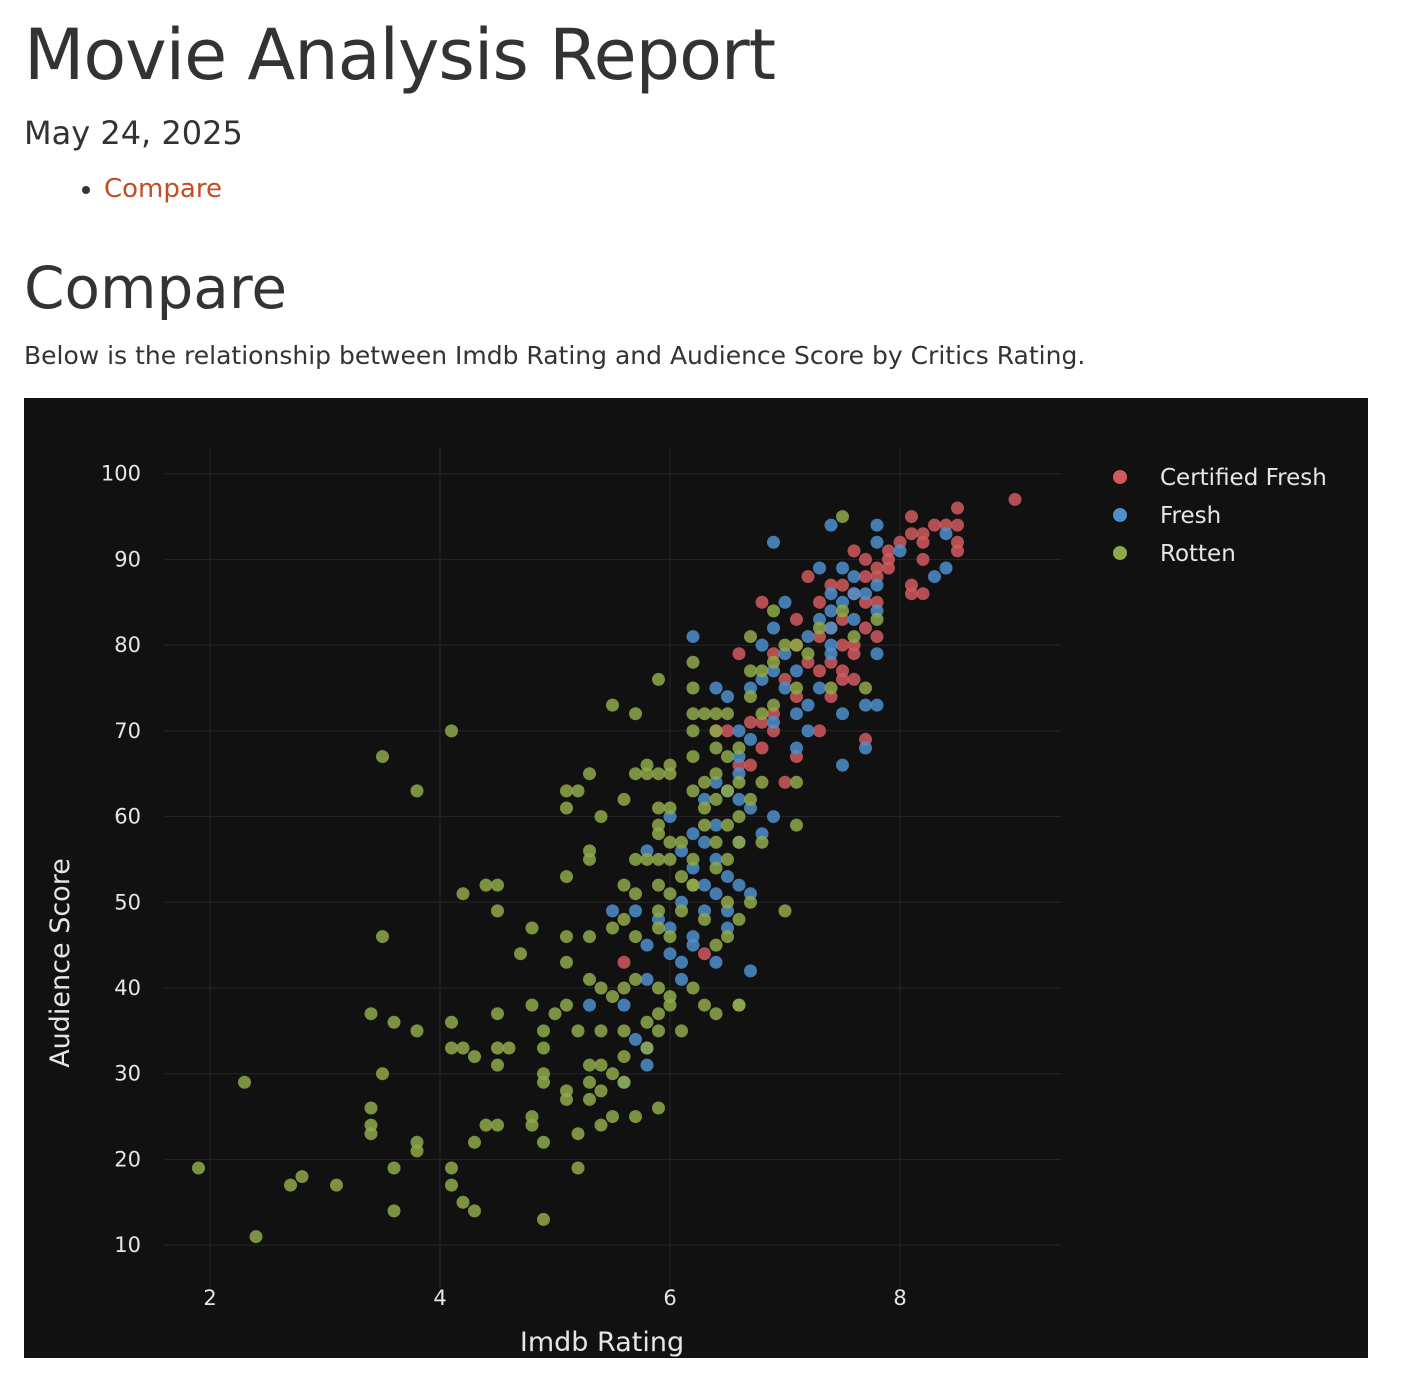 This screenshot has height=1392, width=1419. What do you see at coordinates (1167, 516) in the screenshot?
I see `legend-item: Fresh` at bounding box center [1167, 516].